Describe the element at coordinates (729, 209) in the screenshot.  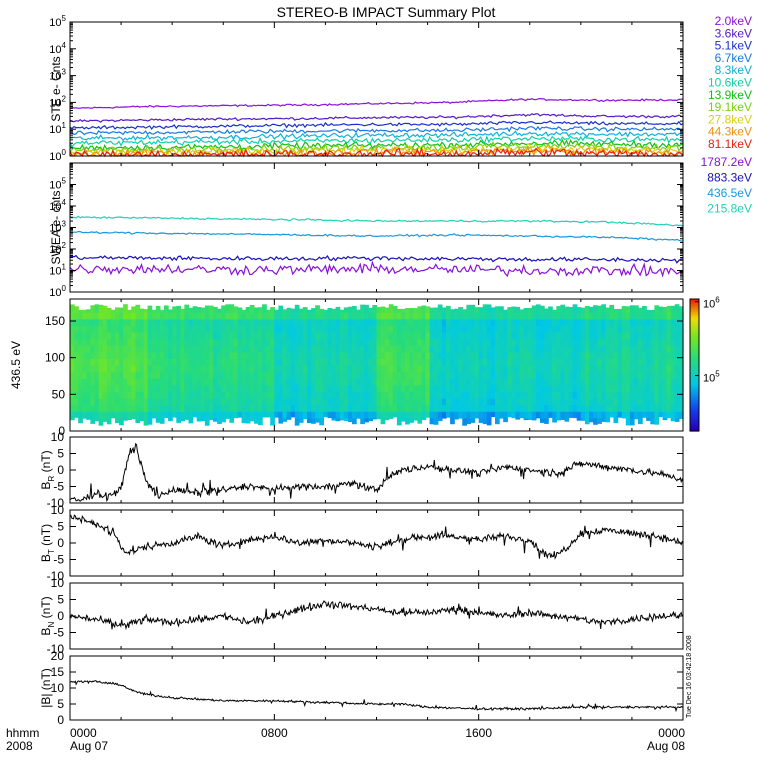
I see `legend-item: 215.8eV` at that location.